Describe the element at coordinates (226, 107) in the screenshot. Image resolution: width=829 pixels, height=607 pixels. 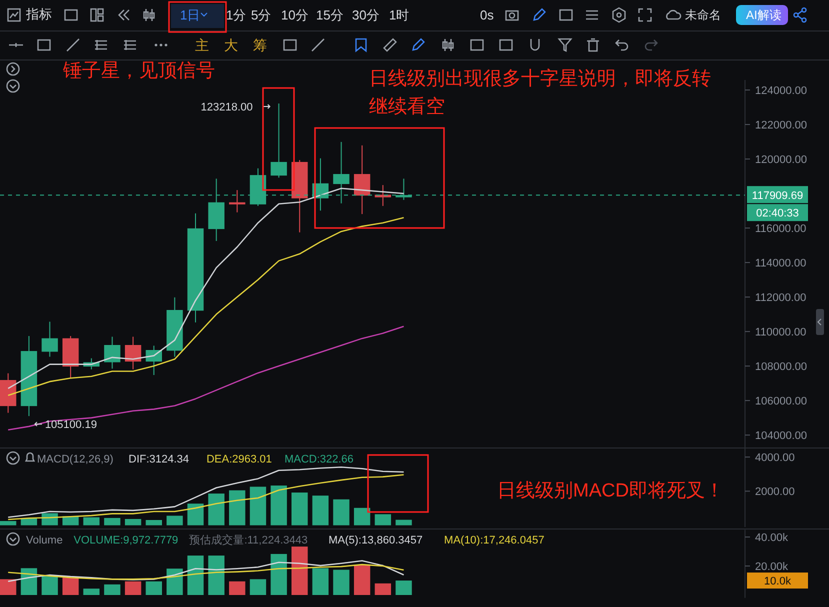
I see `annotation: 123218.00` at that location.